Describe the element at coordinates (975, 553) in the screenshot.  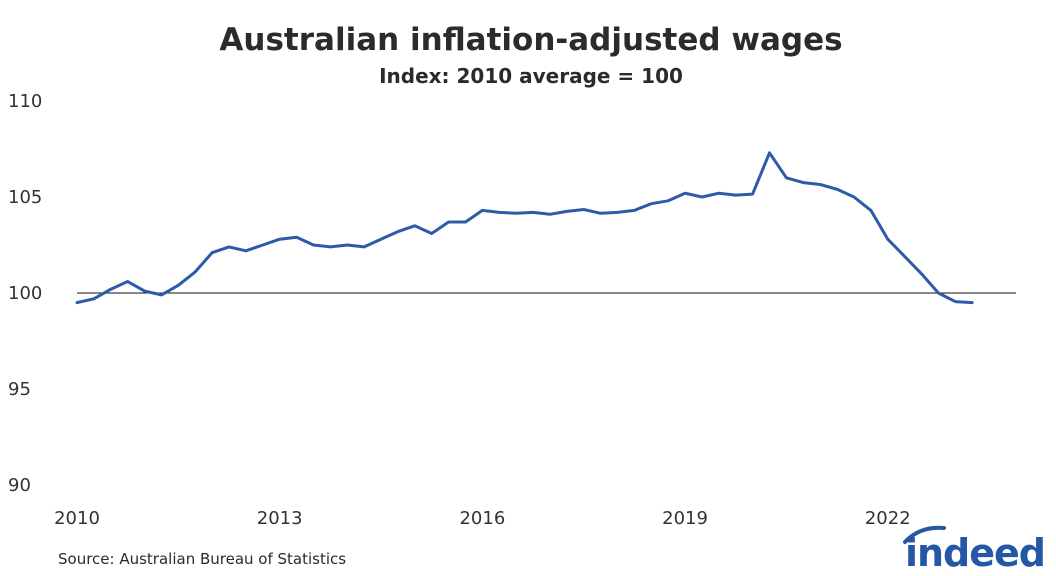
I see `logo-wordmark: indeed` at that location.